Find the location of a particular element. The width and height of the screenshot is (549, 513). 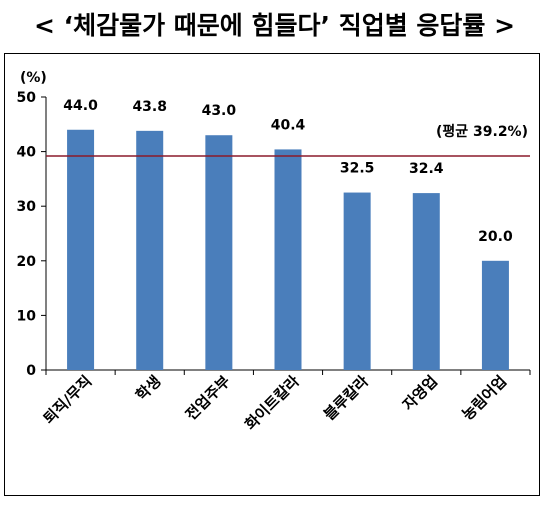

x-tick-label: 자영업 is located at coordinates (420, 393).